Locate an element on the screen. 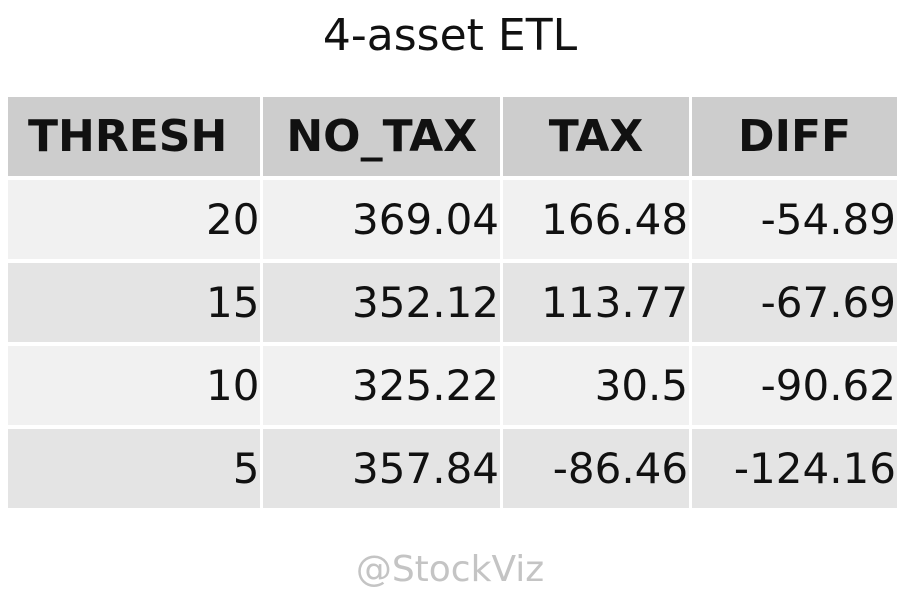 The image size is (900, 600). cell-no-tax: 357.84 is located at coordinates (382, 468).